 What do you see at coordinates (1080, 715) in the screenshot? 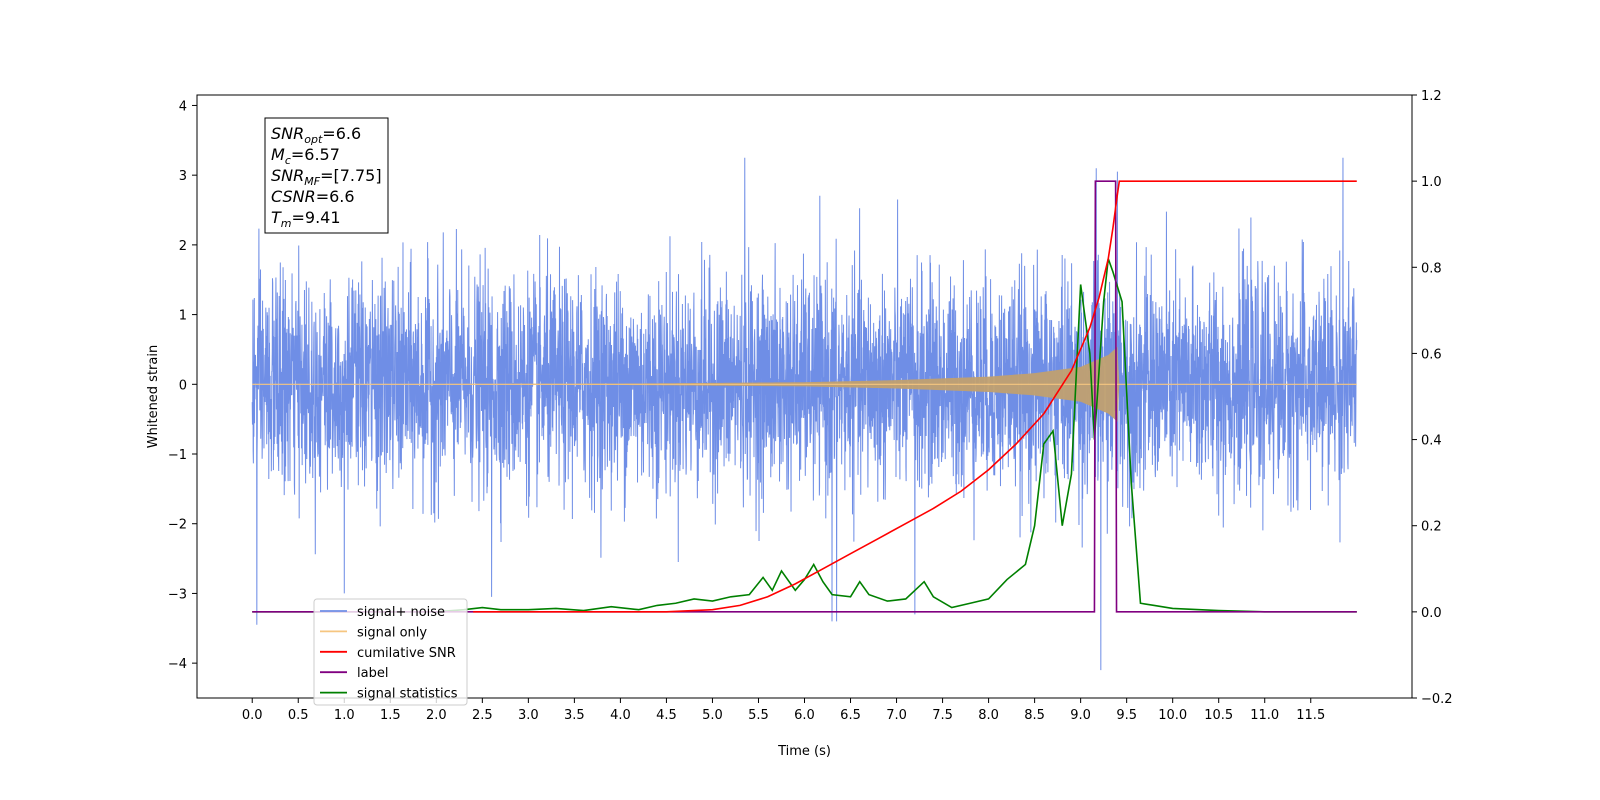
I see `x-tick-label: 9.0` at bounding box center [1080, 715].